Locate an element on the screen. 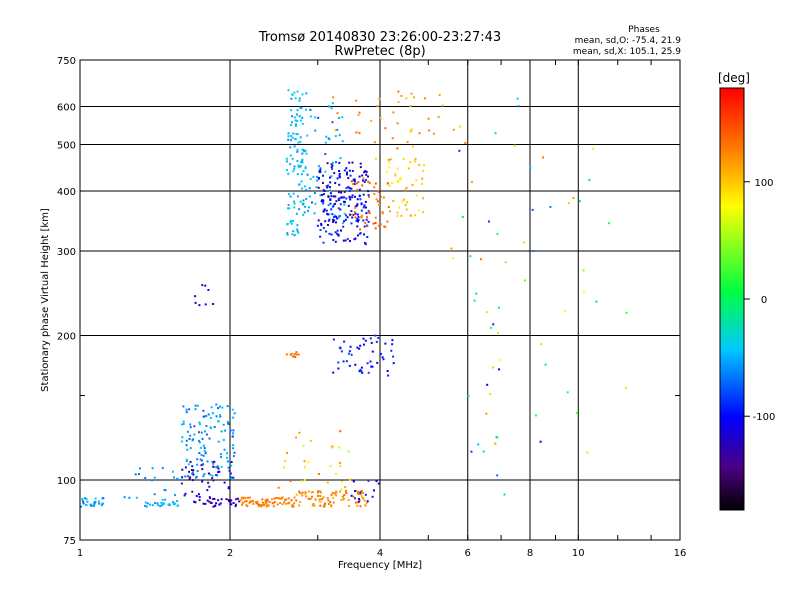 This screenshot has height=600, width=800. y-tick-label: 300 is located at coordinates (66, 252).